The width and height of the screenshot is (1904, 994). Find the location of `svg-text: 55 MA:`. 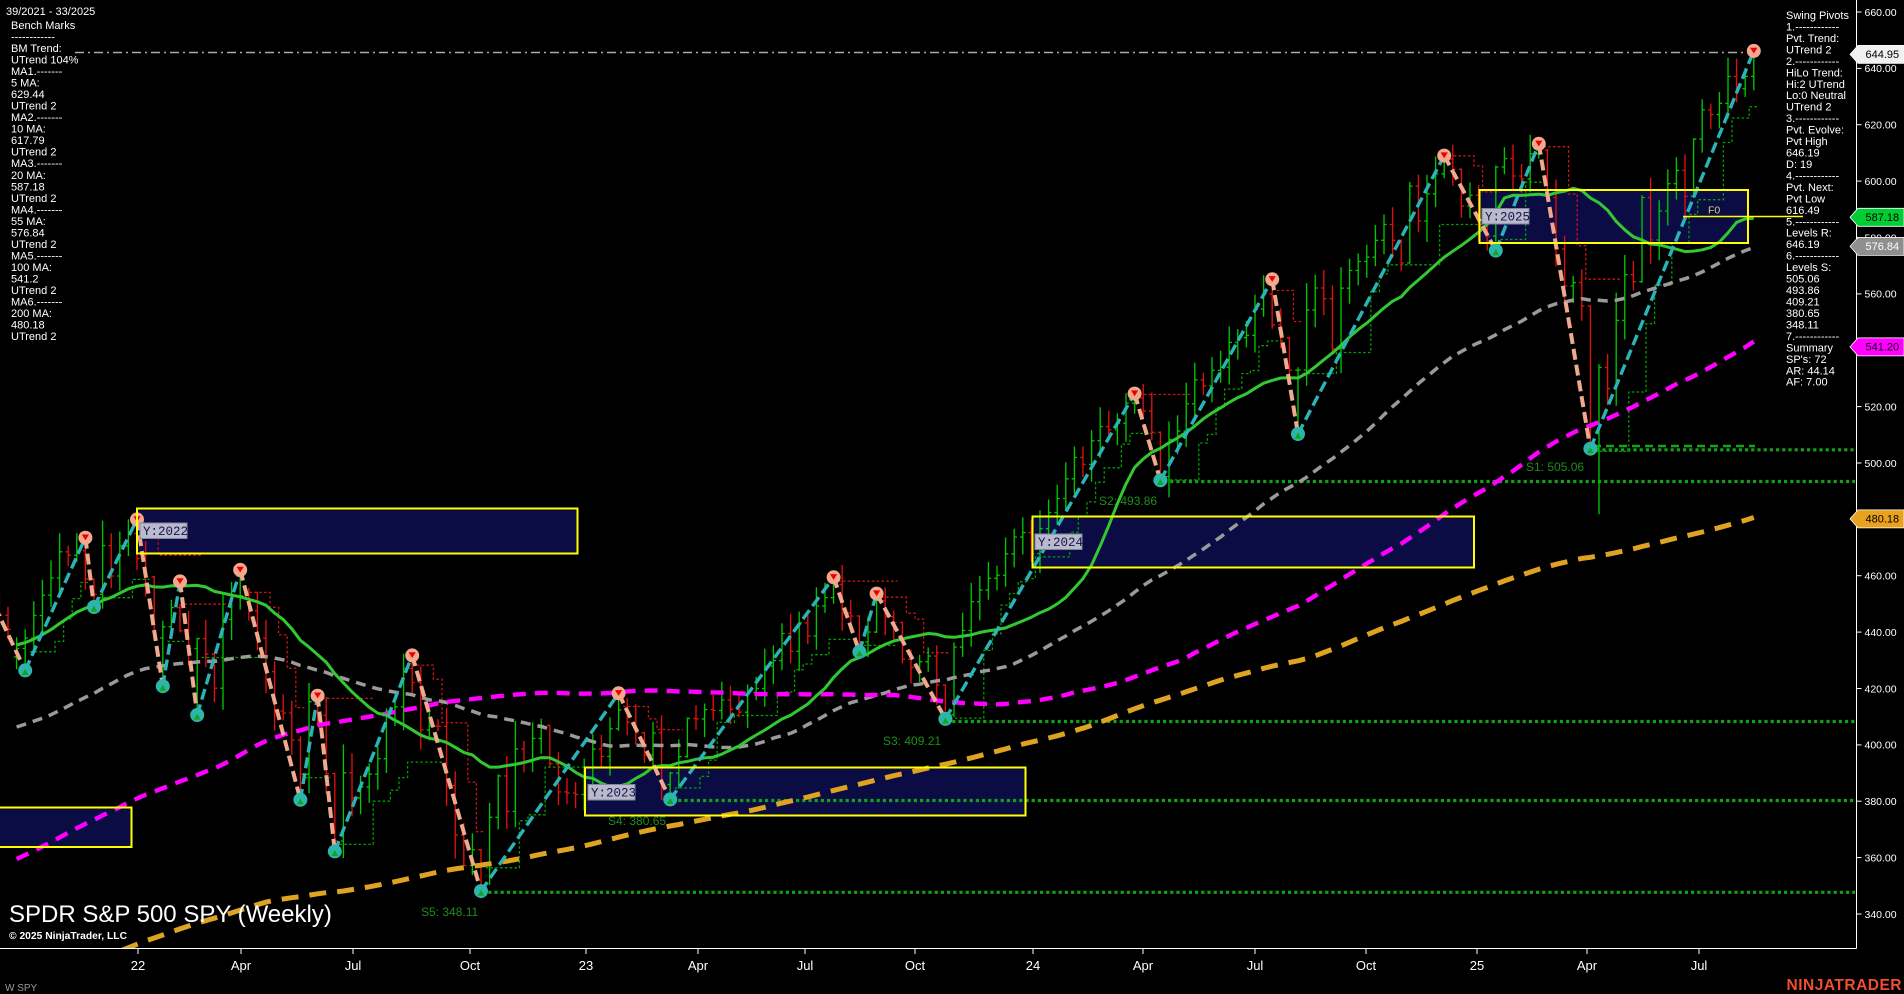

svg-text: 55 MA: is located at coordinates (28, 222).